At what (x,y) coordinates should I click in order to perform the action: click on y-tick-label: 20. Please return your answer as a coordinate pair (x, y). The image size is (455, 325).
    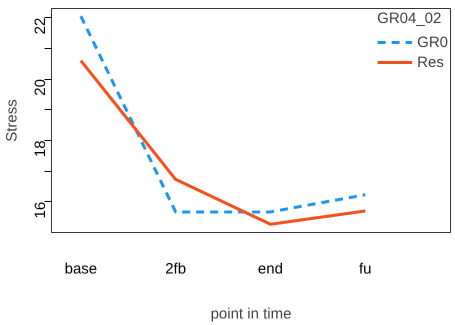
    Looking at the image, I should click on (40, 87).